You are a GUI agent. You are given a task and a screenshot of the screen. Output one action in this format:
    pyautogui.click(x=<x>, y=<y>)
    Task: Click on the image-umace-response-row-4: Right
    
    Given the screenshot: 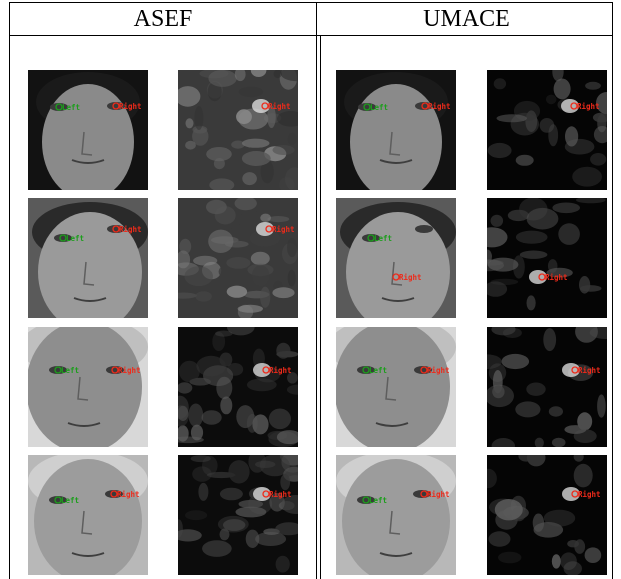 What is the action you would take?
    pyautogui.click(x=547, y=515)
    